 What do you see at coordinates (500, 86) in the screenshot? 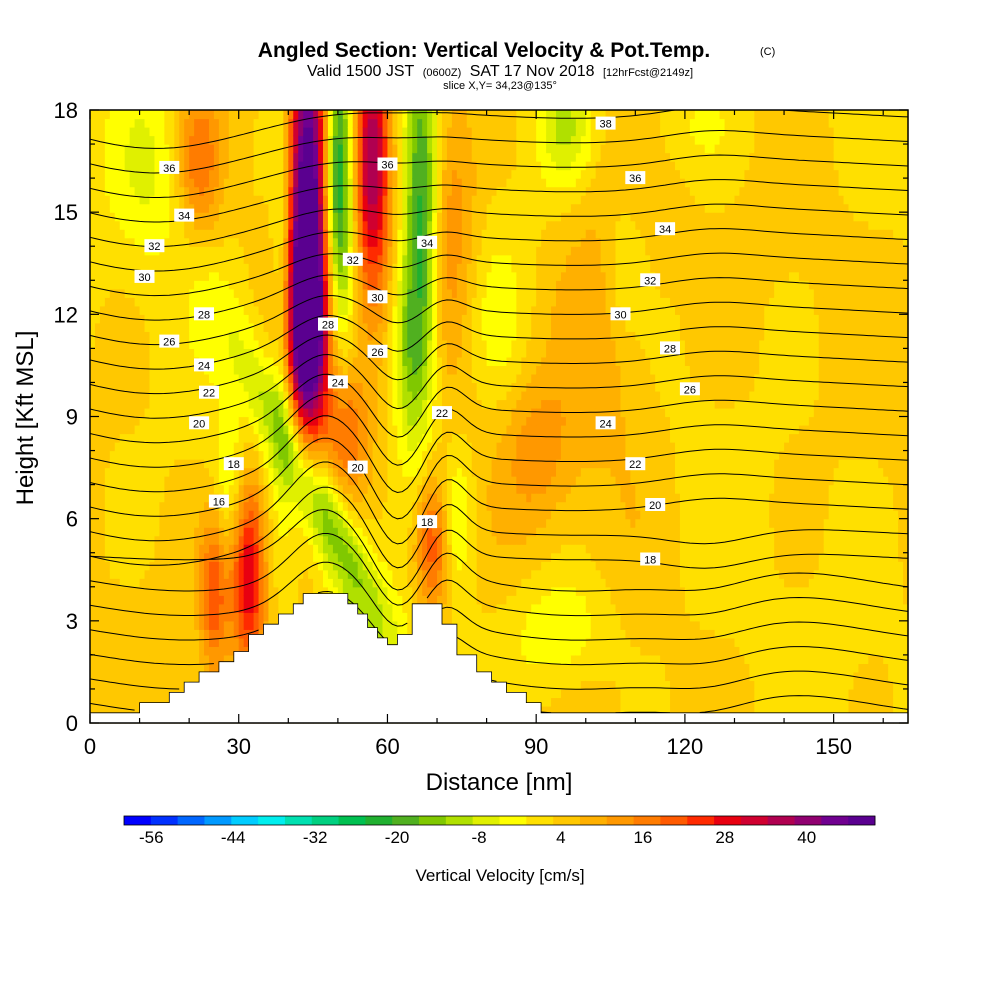
I see `slice-info: slice X,Y= 34,23@135°` at bounding box center [500, 86].